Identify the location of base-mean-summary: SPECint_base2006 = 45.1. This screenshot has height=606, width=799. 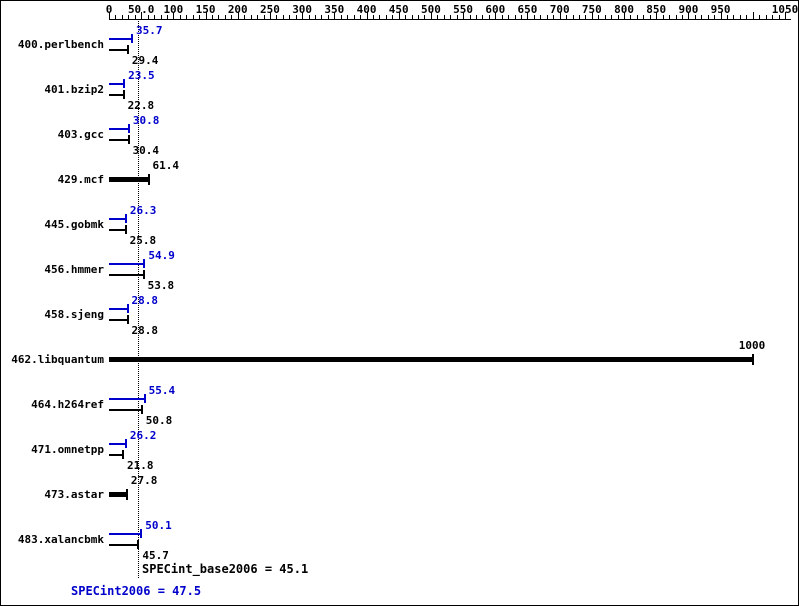
(225, 569).